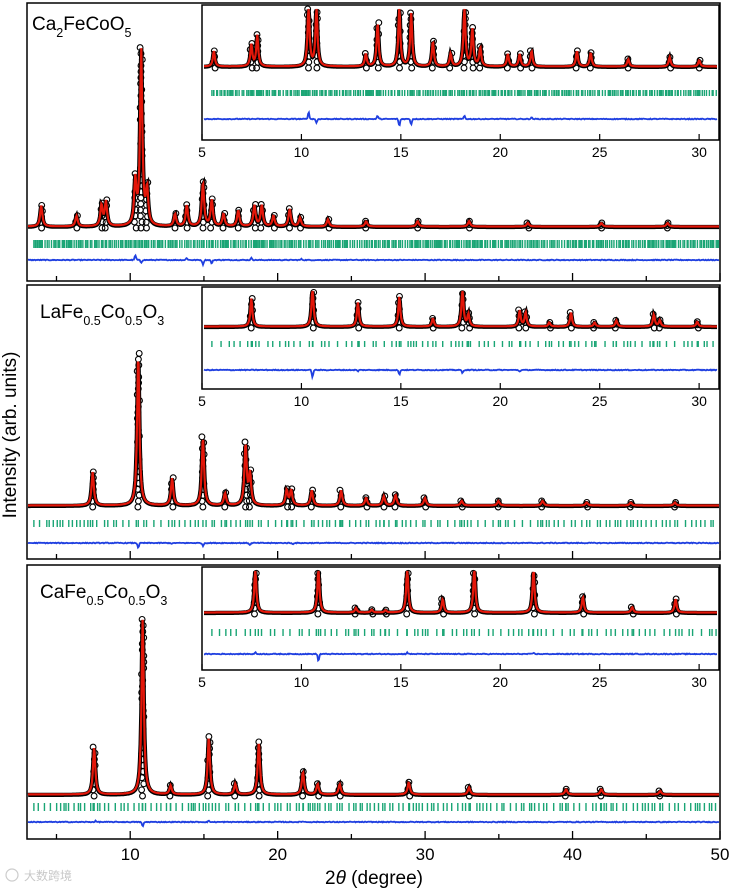  Describe the element at coordinates (44, 24) in the screenshot. I see `label-part: Ca` at that location.